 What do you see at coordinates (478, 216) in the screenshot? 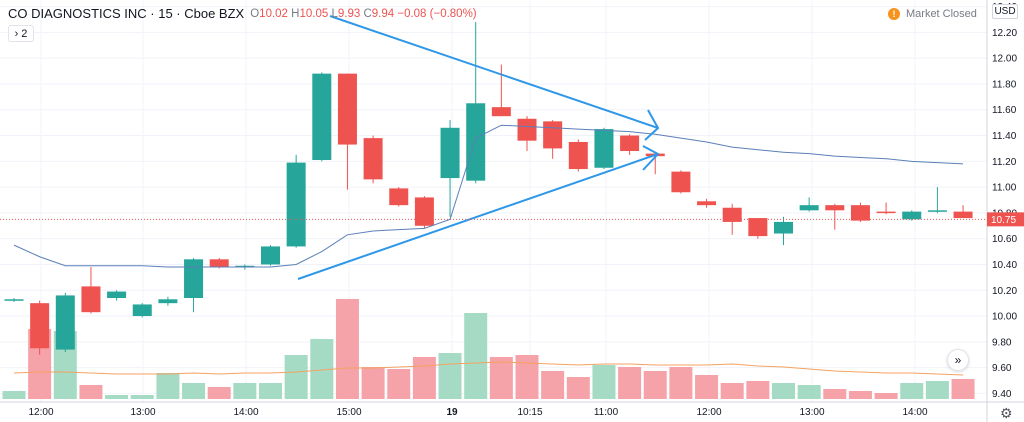
I see `lower-trendline` at bounding box center [478, 216].